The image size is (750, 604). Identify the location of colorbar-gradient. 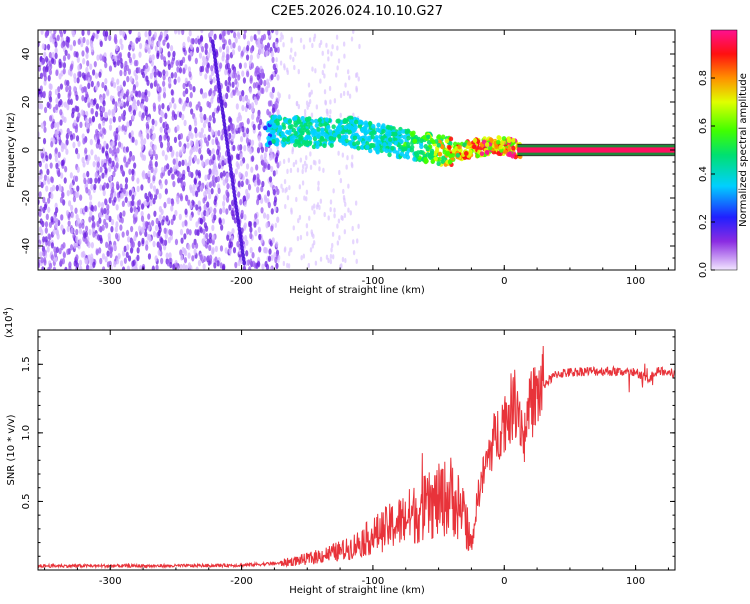
(724, 150).